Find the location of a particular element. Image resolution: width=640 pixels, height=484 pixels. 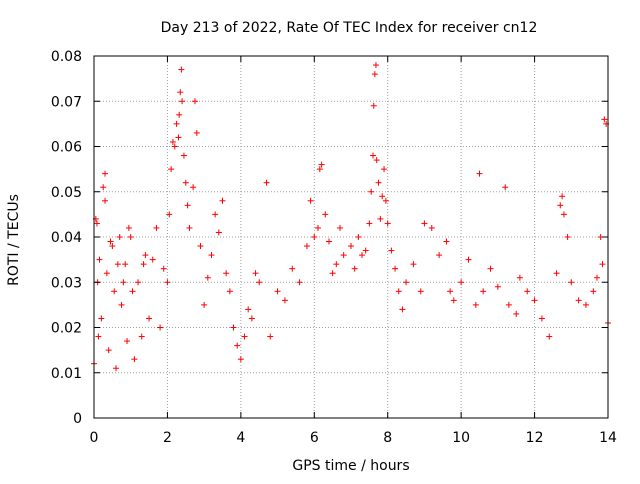

x-axis-label: GPS time / hours is located at coordinates (350, 466).